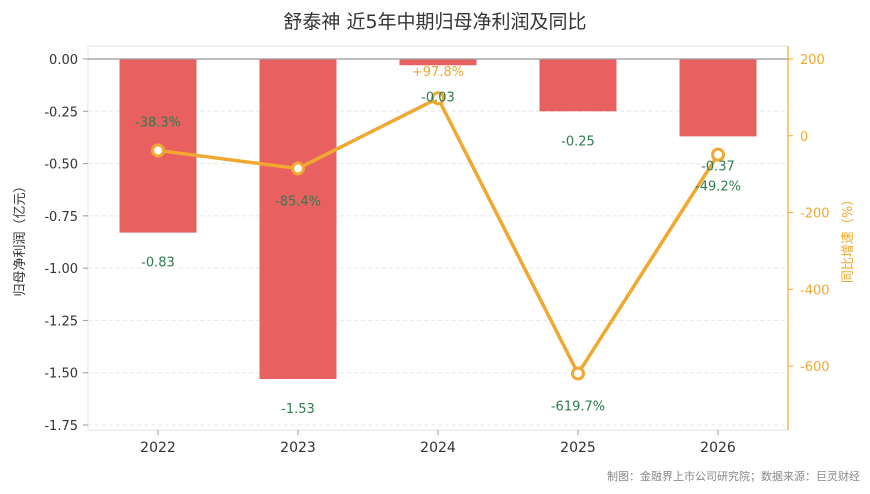  I want to click on axis-left: 0.00 -0.25 -0.50 -0.75 -1.00 -1.25 -1.50 -1.75, so click(66, 243).